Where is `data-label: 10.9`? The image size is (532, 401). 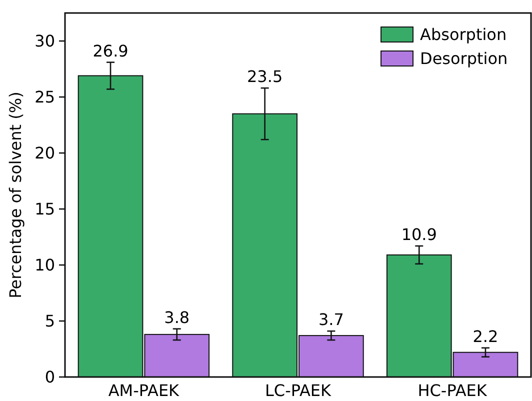 data-label: 10.9 is located at coordinates (419, 234).